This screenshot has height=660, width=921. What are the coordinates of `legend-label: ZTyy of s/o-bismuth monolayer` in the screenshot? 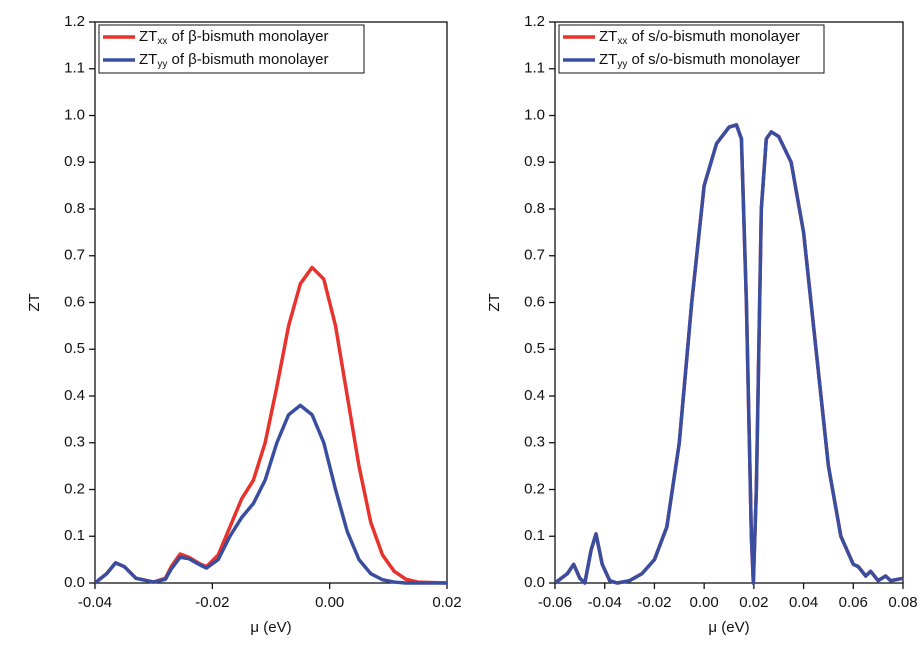 It's located at (699, 60).